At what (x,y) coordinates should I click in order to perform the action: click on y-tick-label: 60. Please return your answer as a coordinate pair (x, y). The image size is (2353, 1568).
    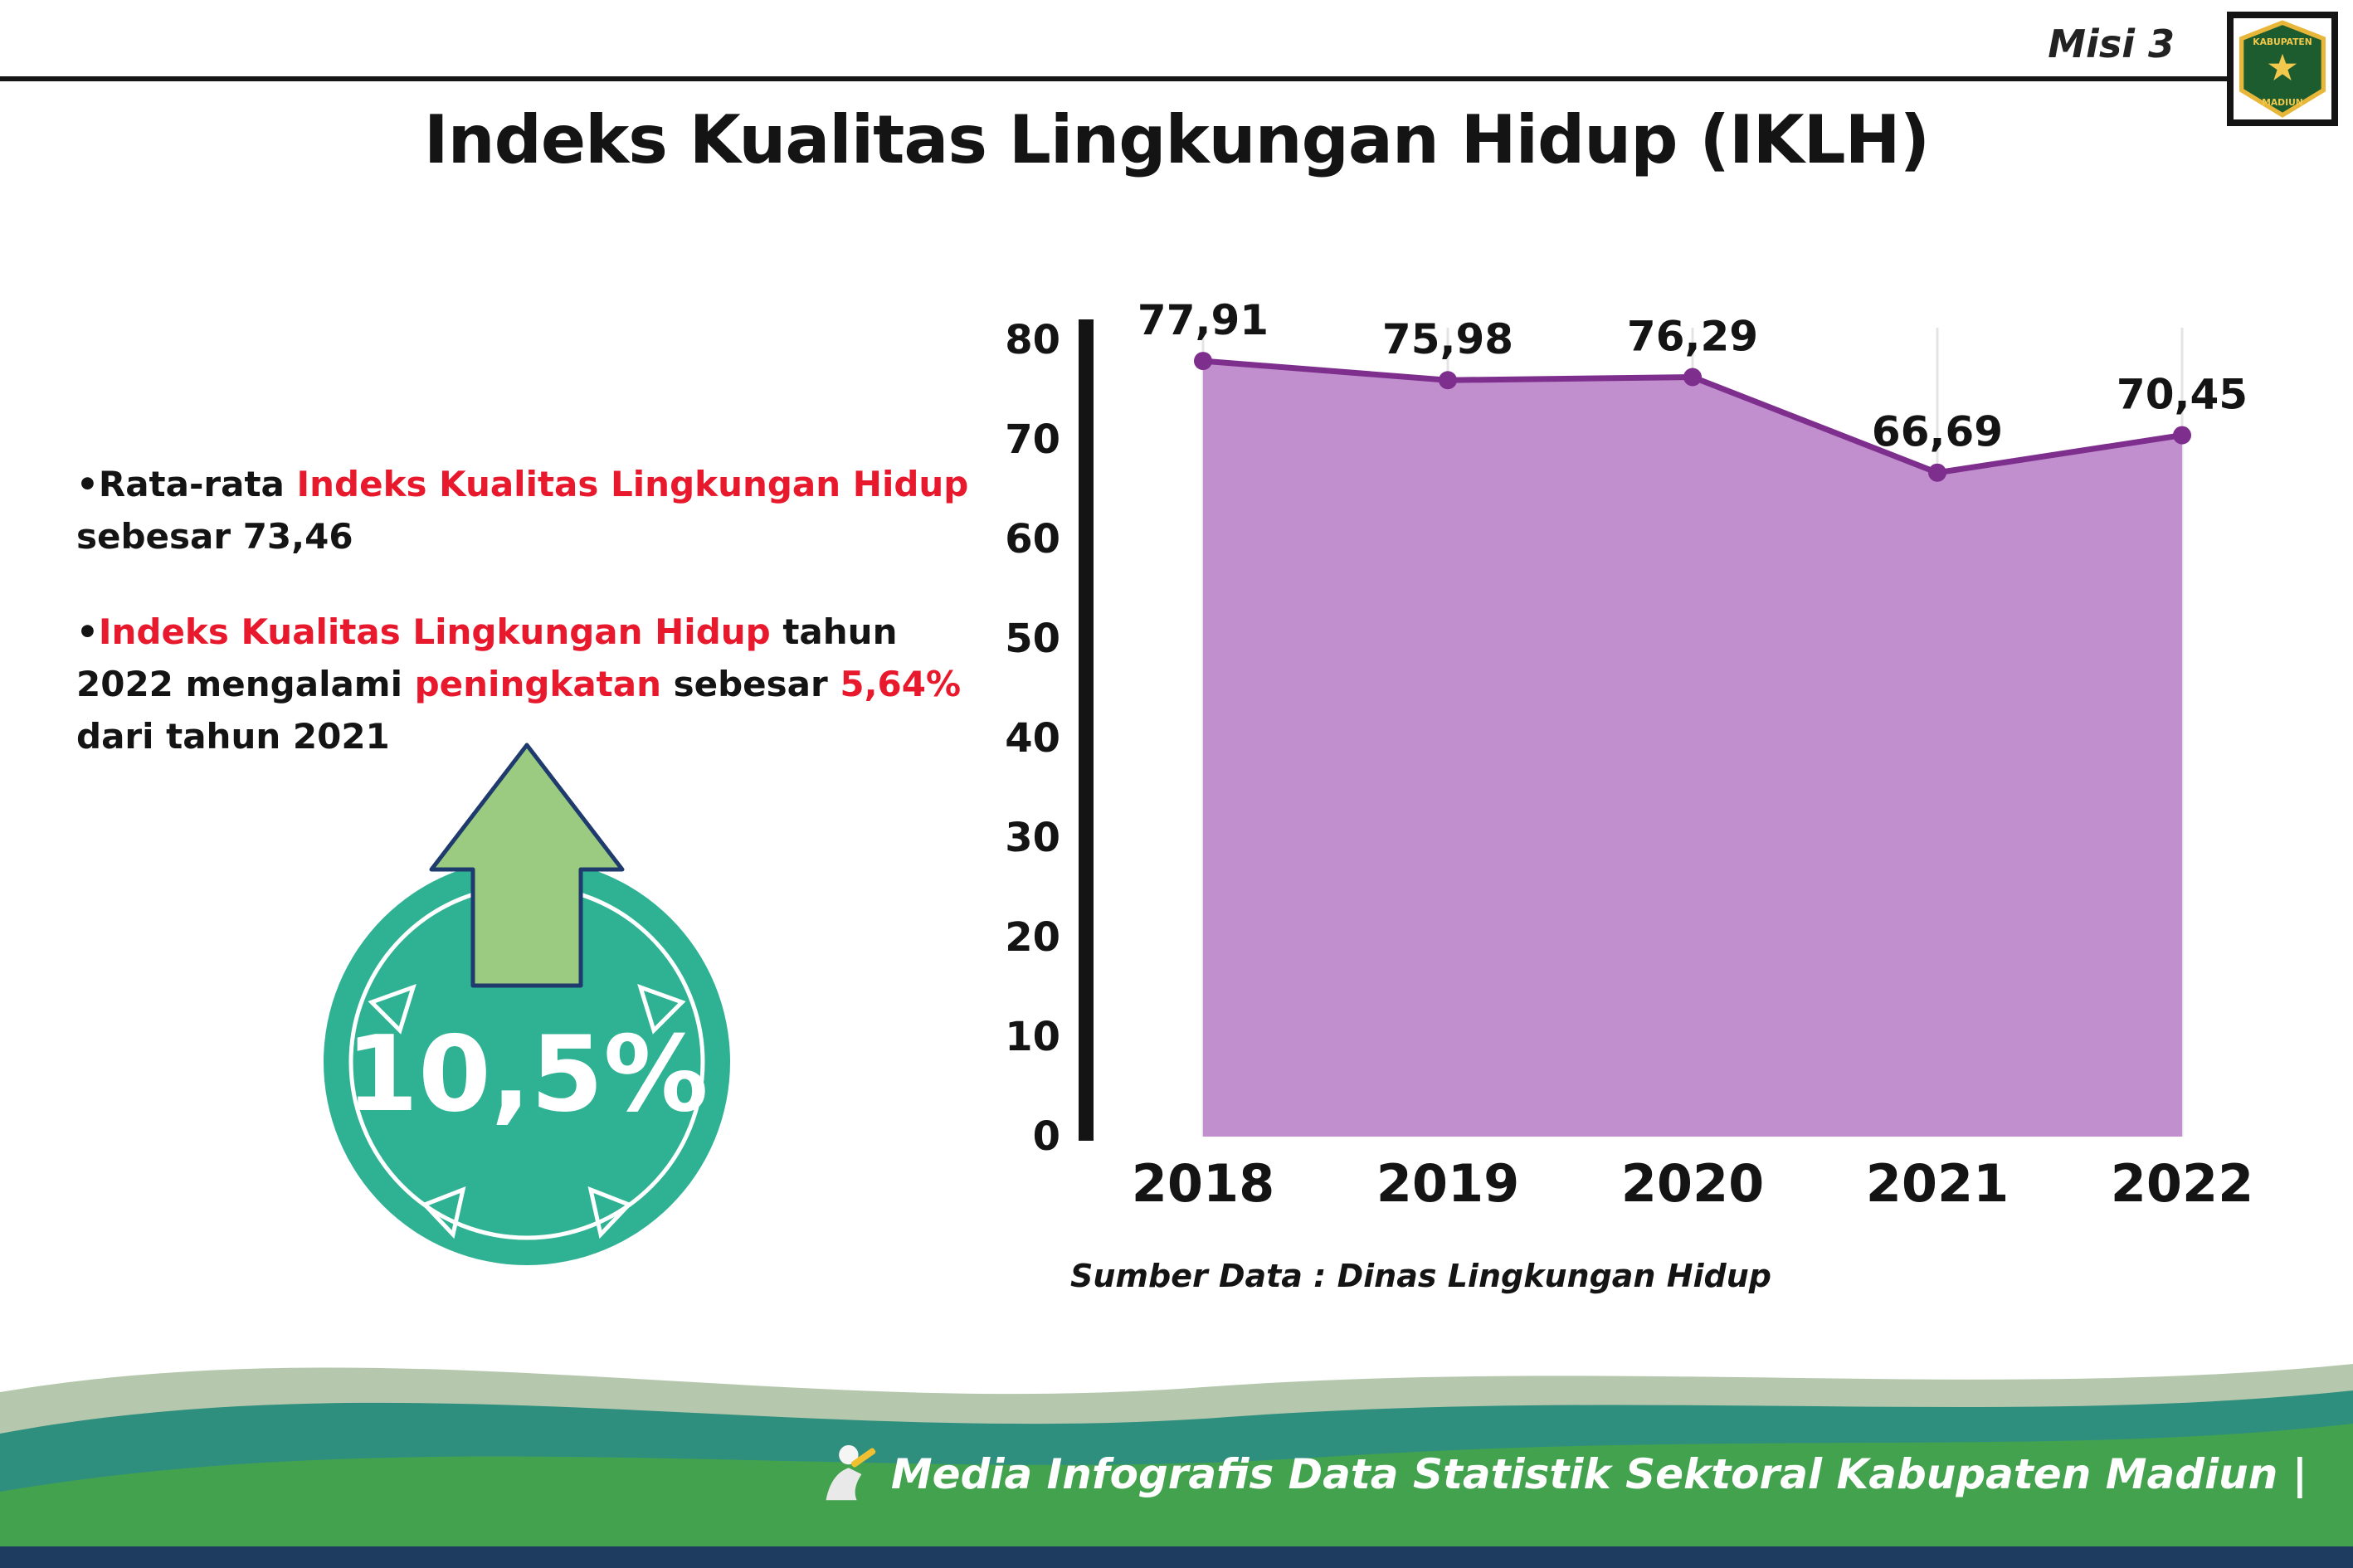
    Looking at the image, I should click on (1032, 539).